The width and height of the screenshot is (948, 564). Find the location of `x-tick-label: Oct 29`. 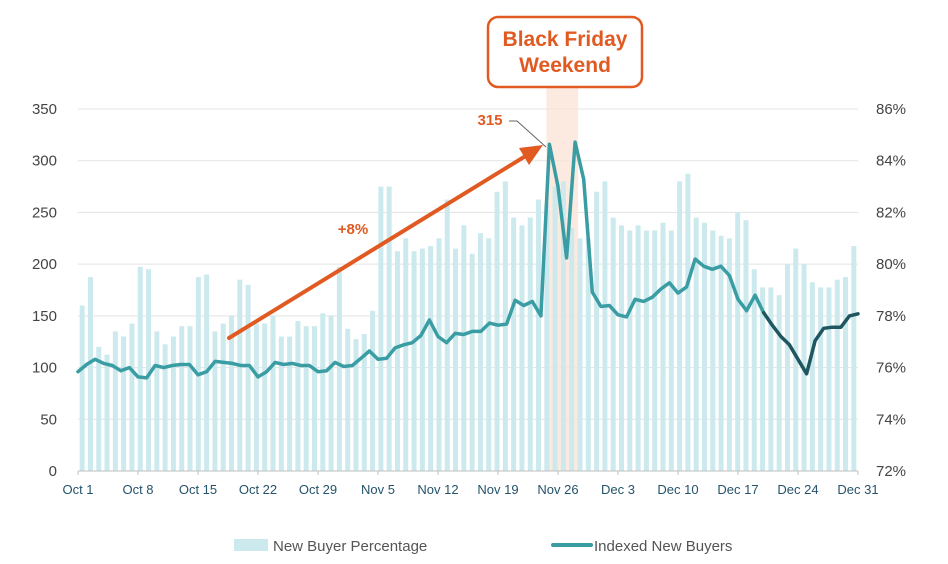

x-tick-label: Oct 29 is located at coordinates (318, 489).